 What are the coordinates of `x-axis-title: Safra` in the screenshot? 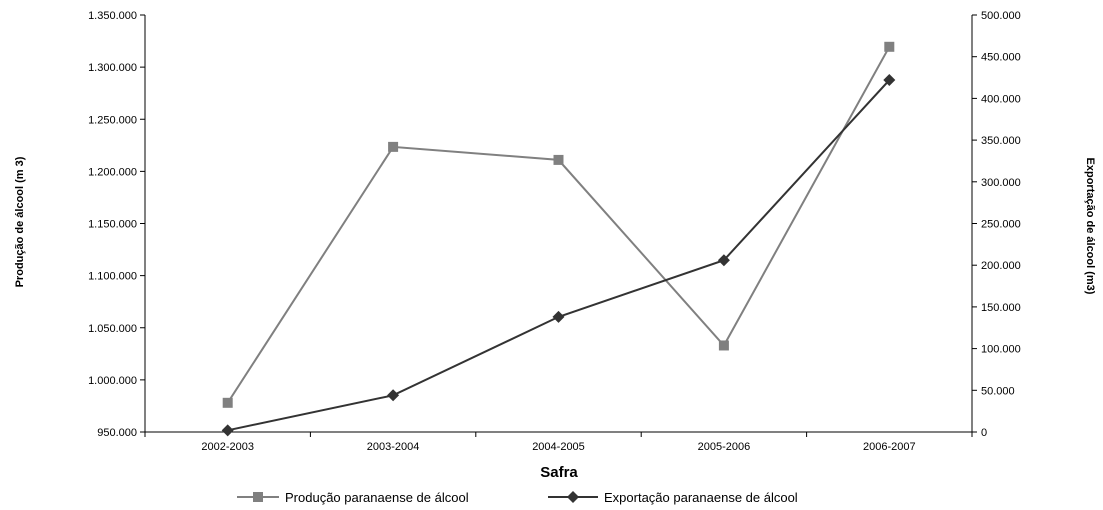 It's located at (559, 472).